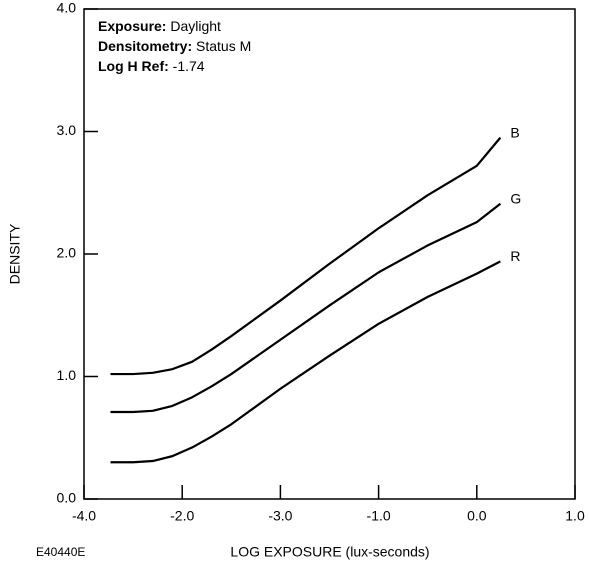  Describe the element at coordinates (60, 552) in the screenshot. I see `code: E40440E` at that location.